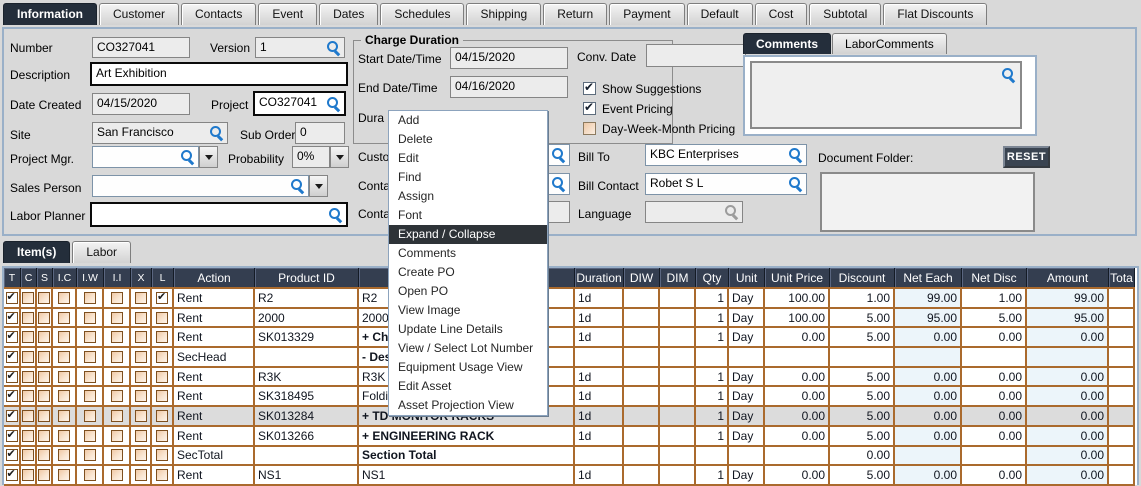  I want to click on menu-item-create-po: Create PO, so click(426, 272).